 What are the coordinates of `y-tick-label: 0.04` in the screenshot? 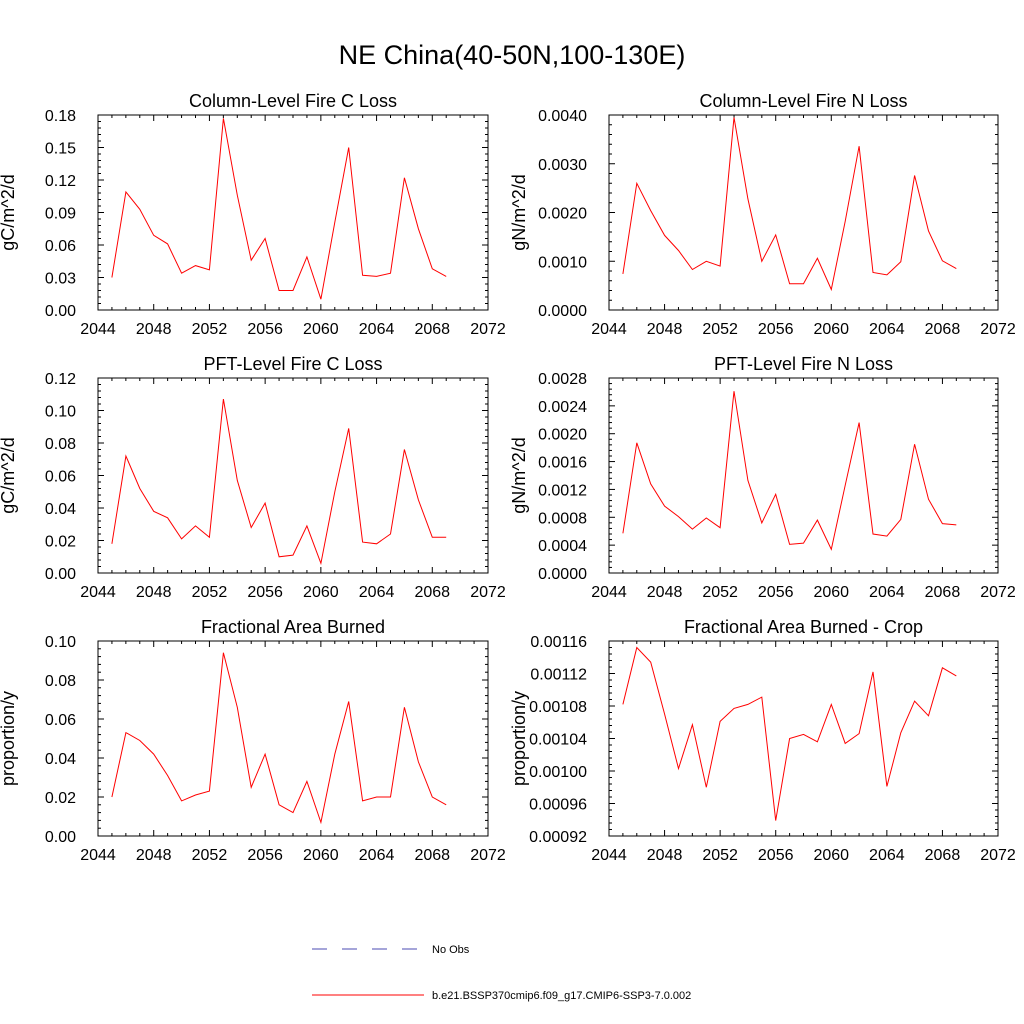 It's located at (60, 509).